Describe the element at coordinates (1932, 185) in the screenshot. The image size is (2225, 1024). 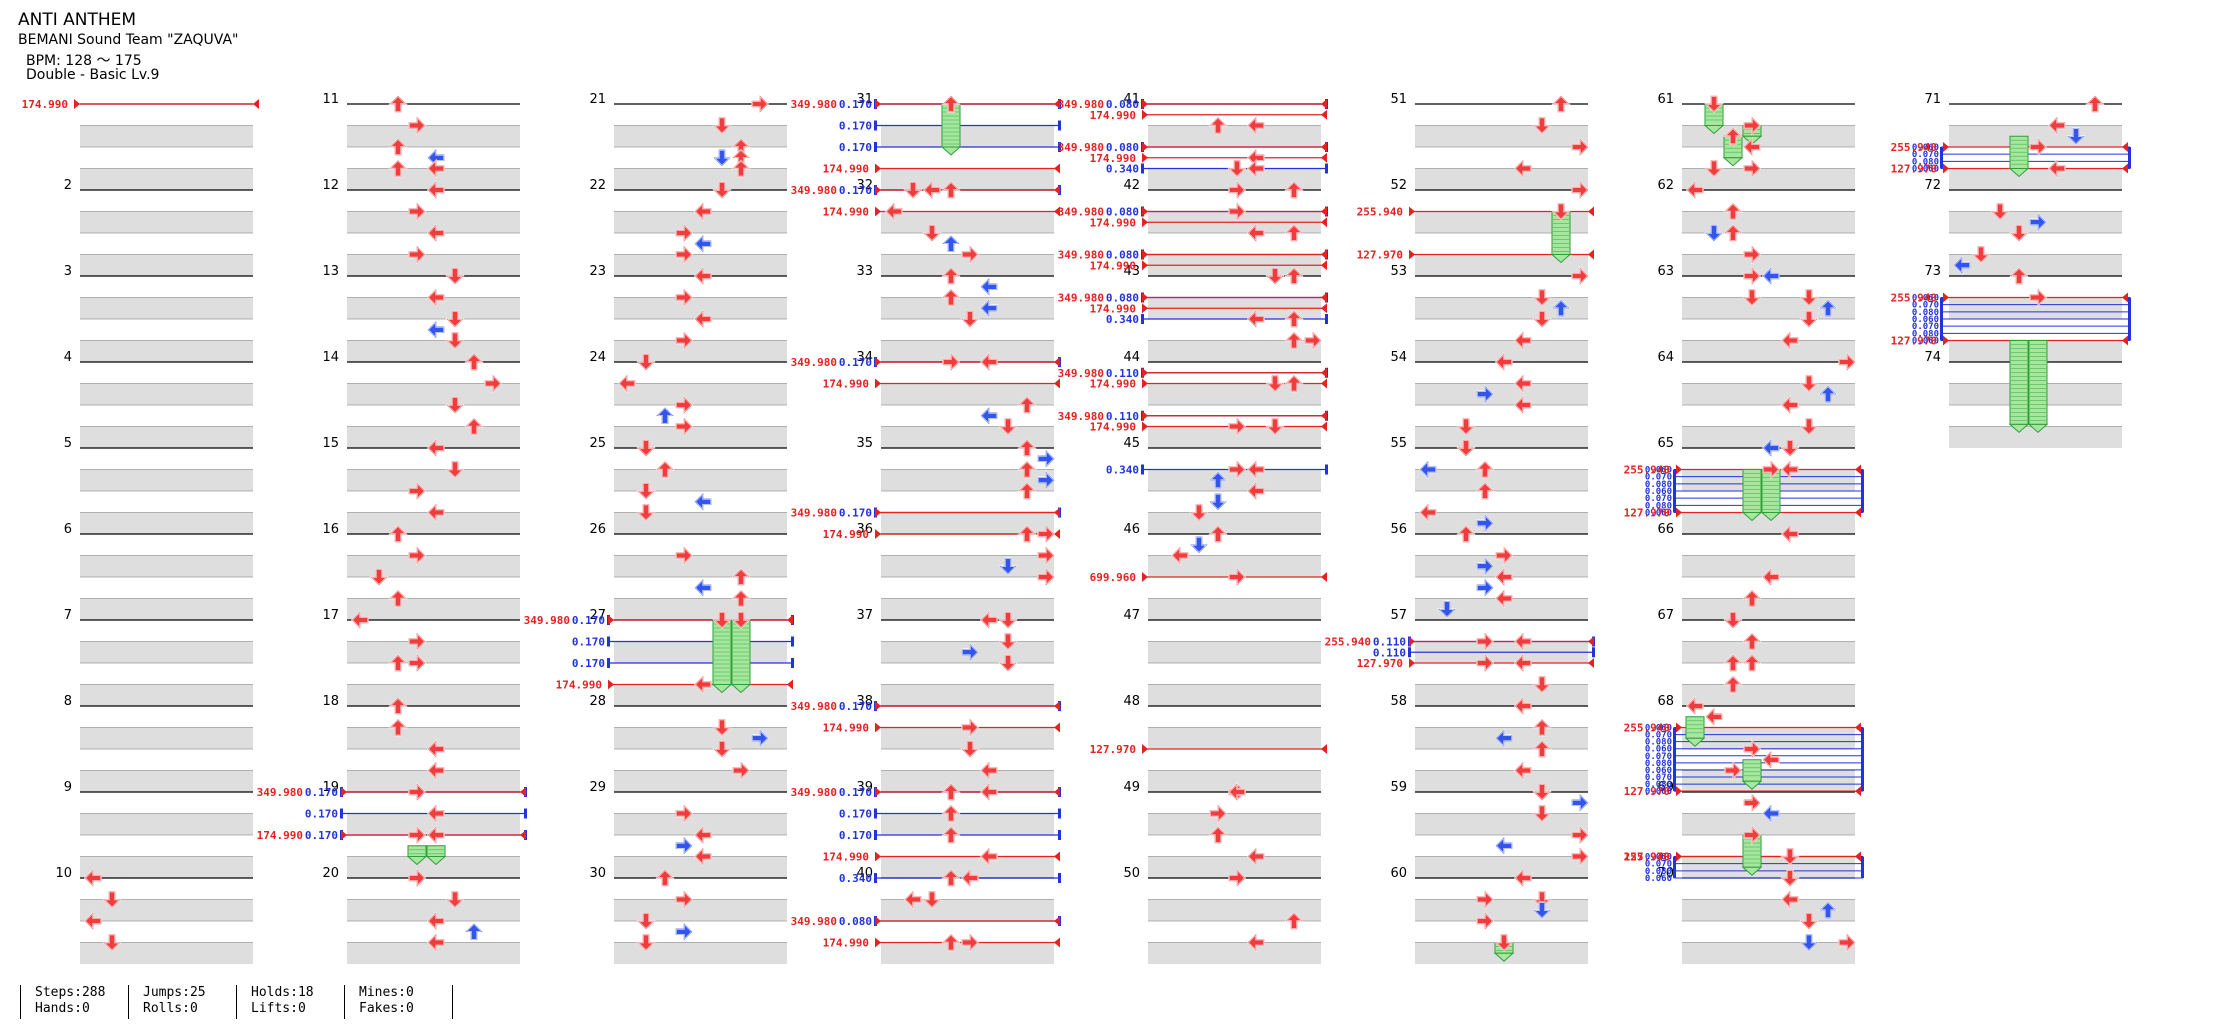
I see `measure-number: 72` at that location.